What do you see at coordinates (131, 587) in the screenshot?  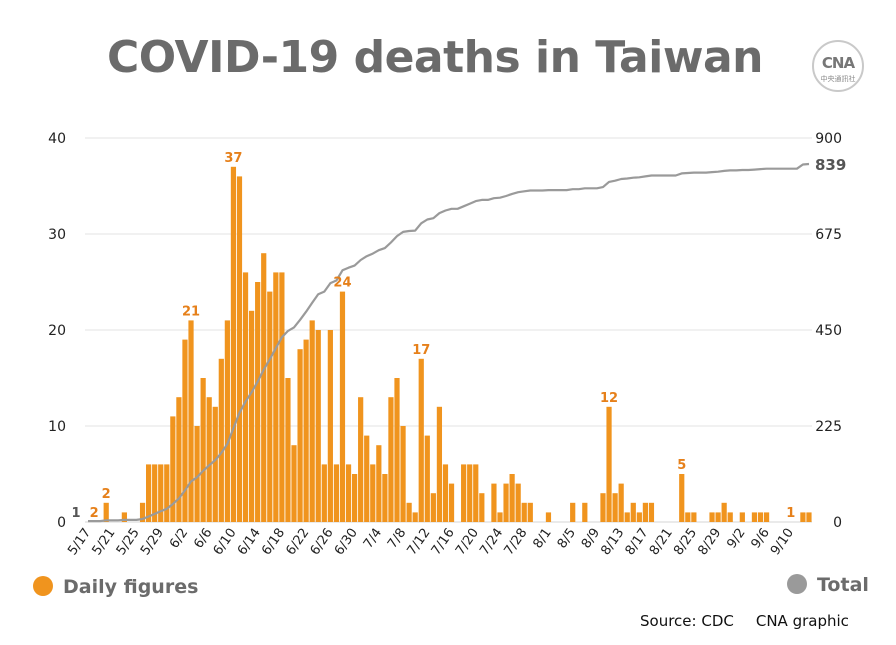 I see `legend-daily-label: Daily figures` at bounding box center [131, 587].